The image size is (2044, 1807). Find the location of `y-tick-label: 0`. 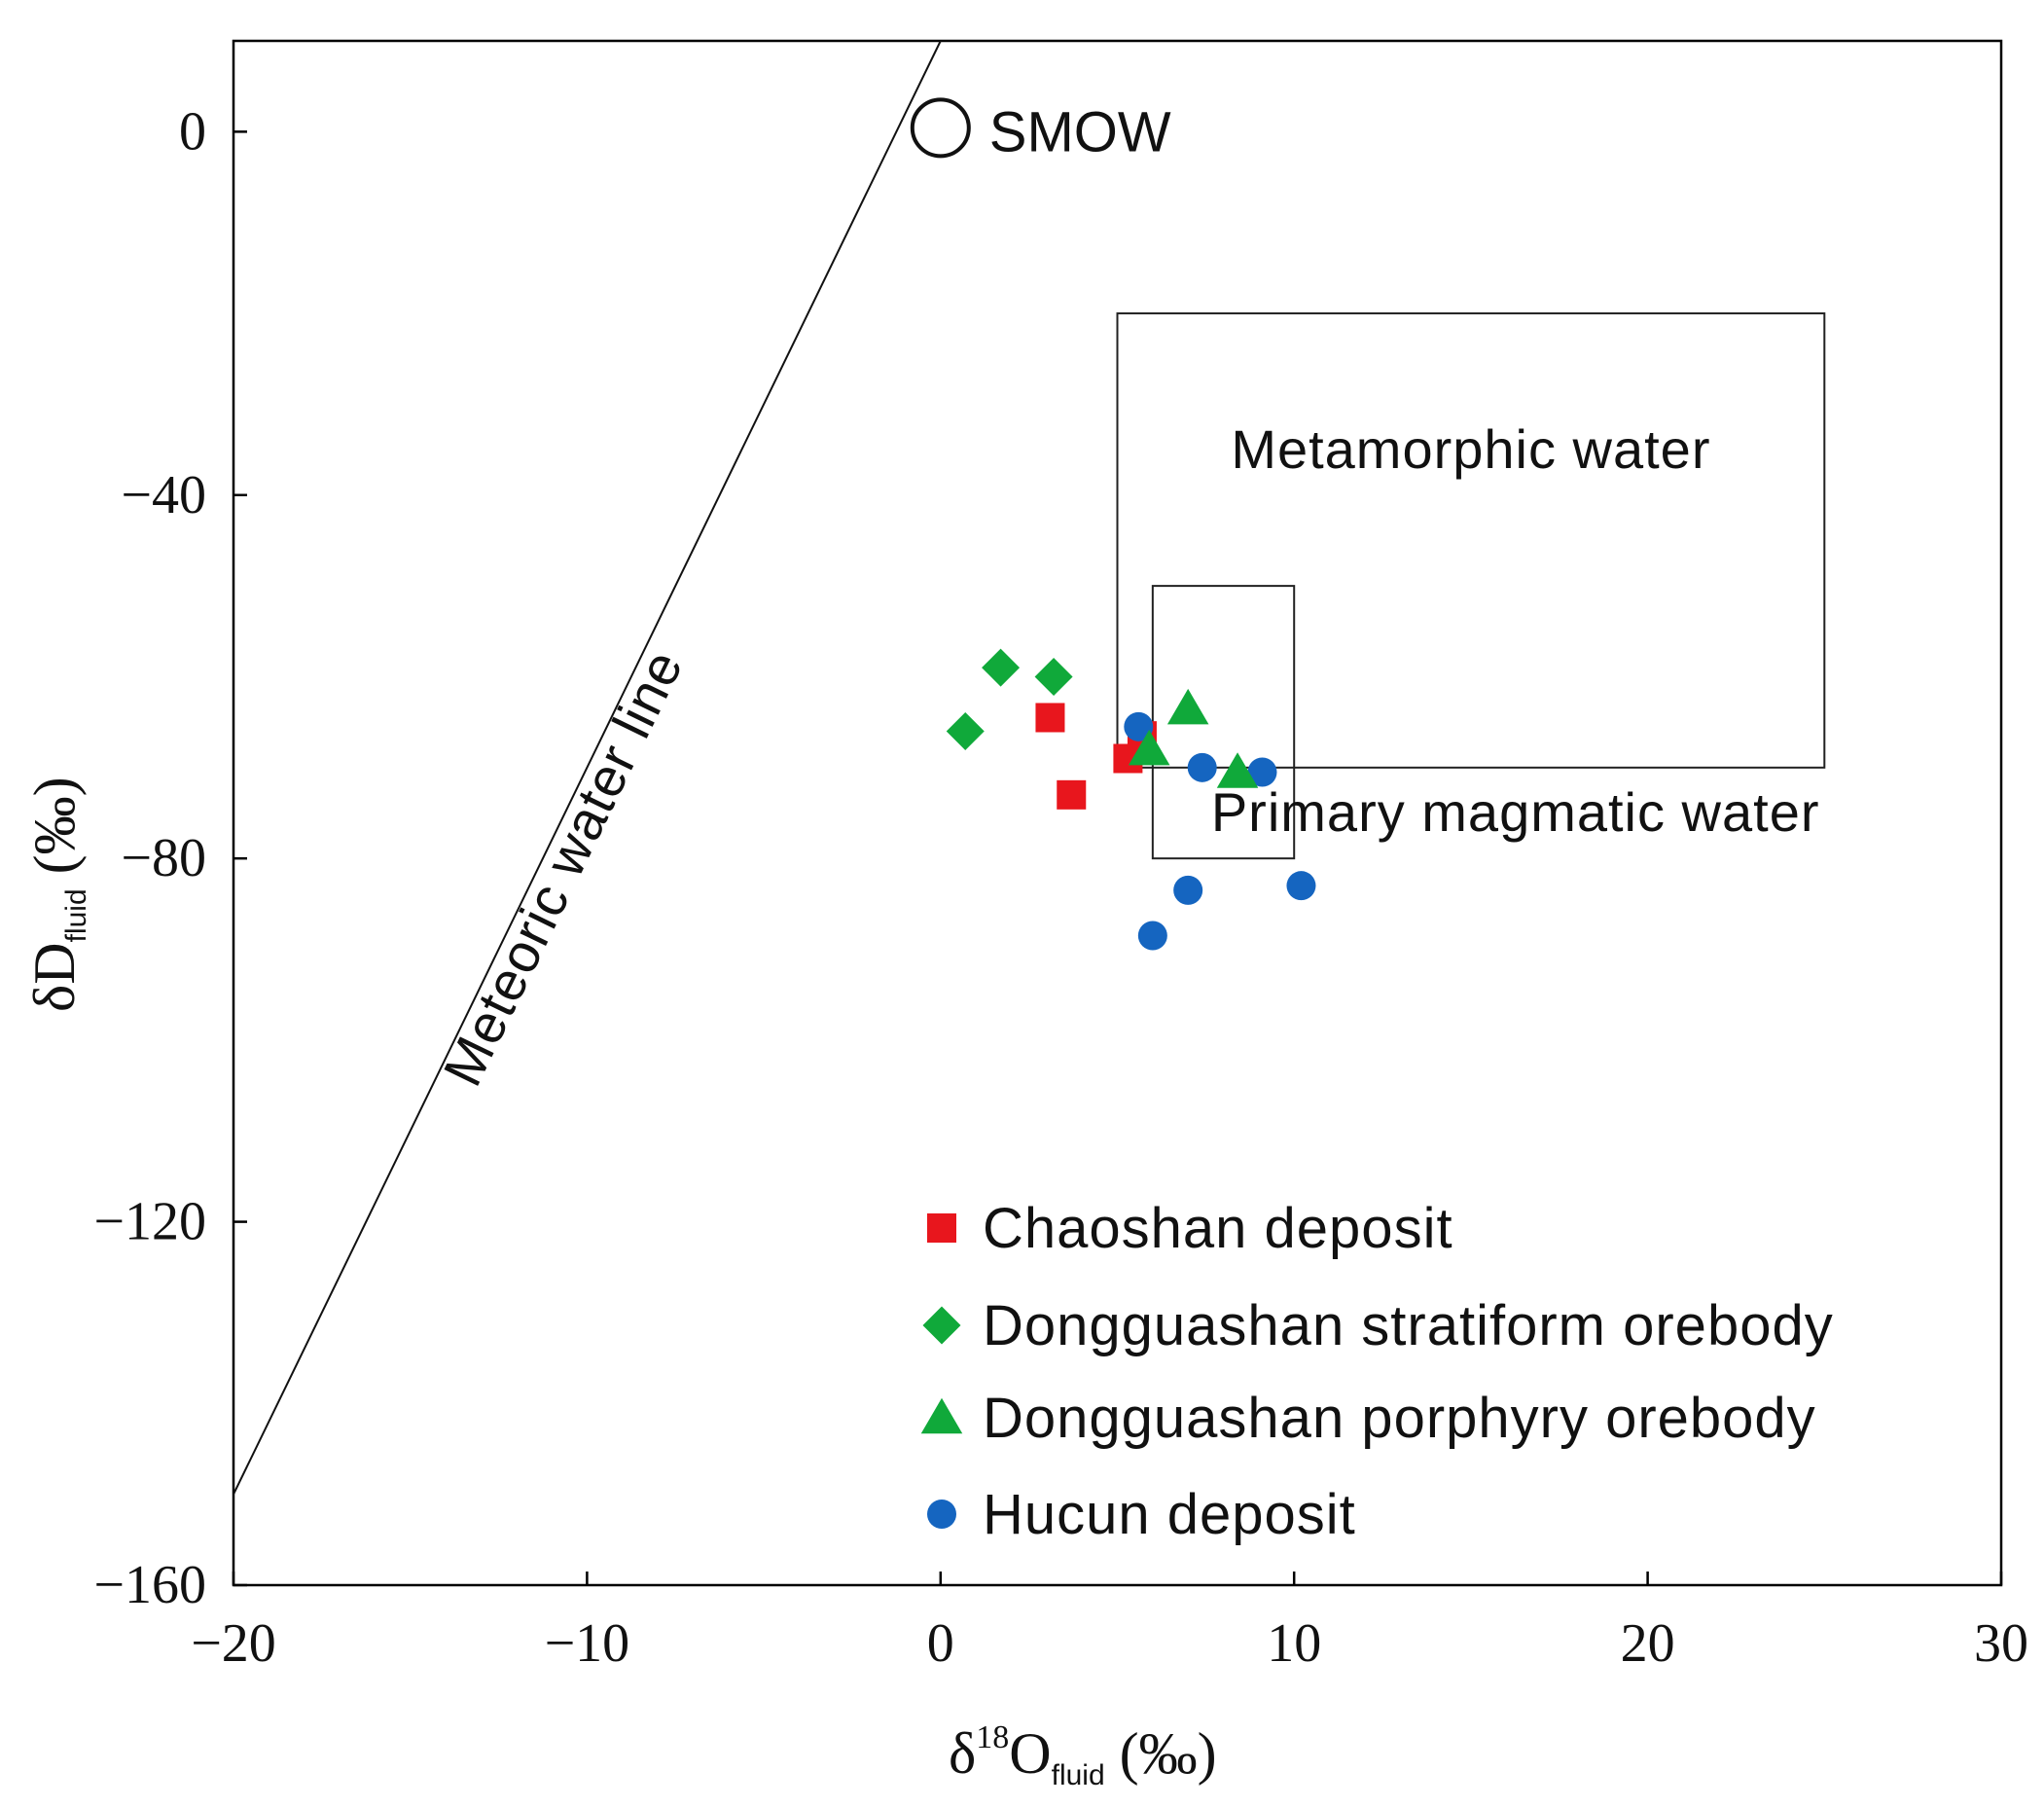

y-tick-label: 0 is located at coordinates (192, 131).